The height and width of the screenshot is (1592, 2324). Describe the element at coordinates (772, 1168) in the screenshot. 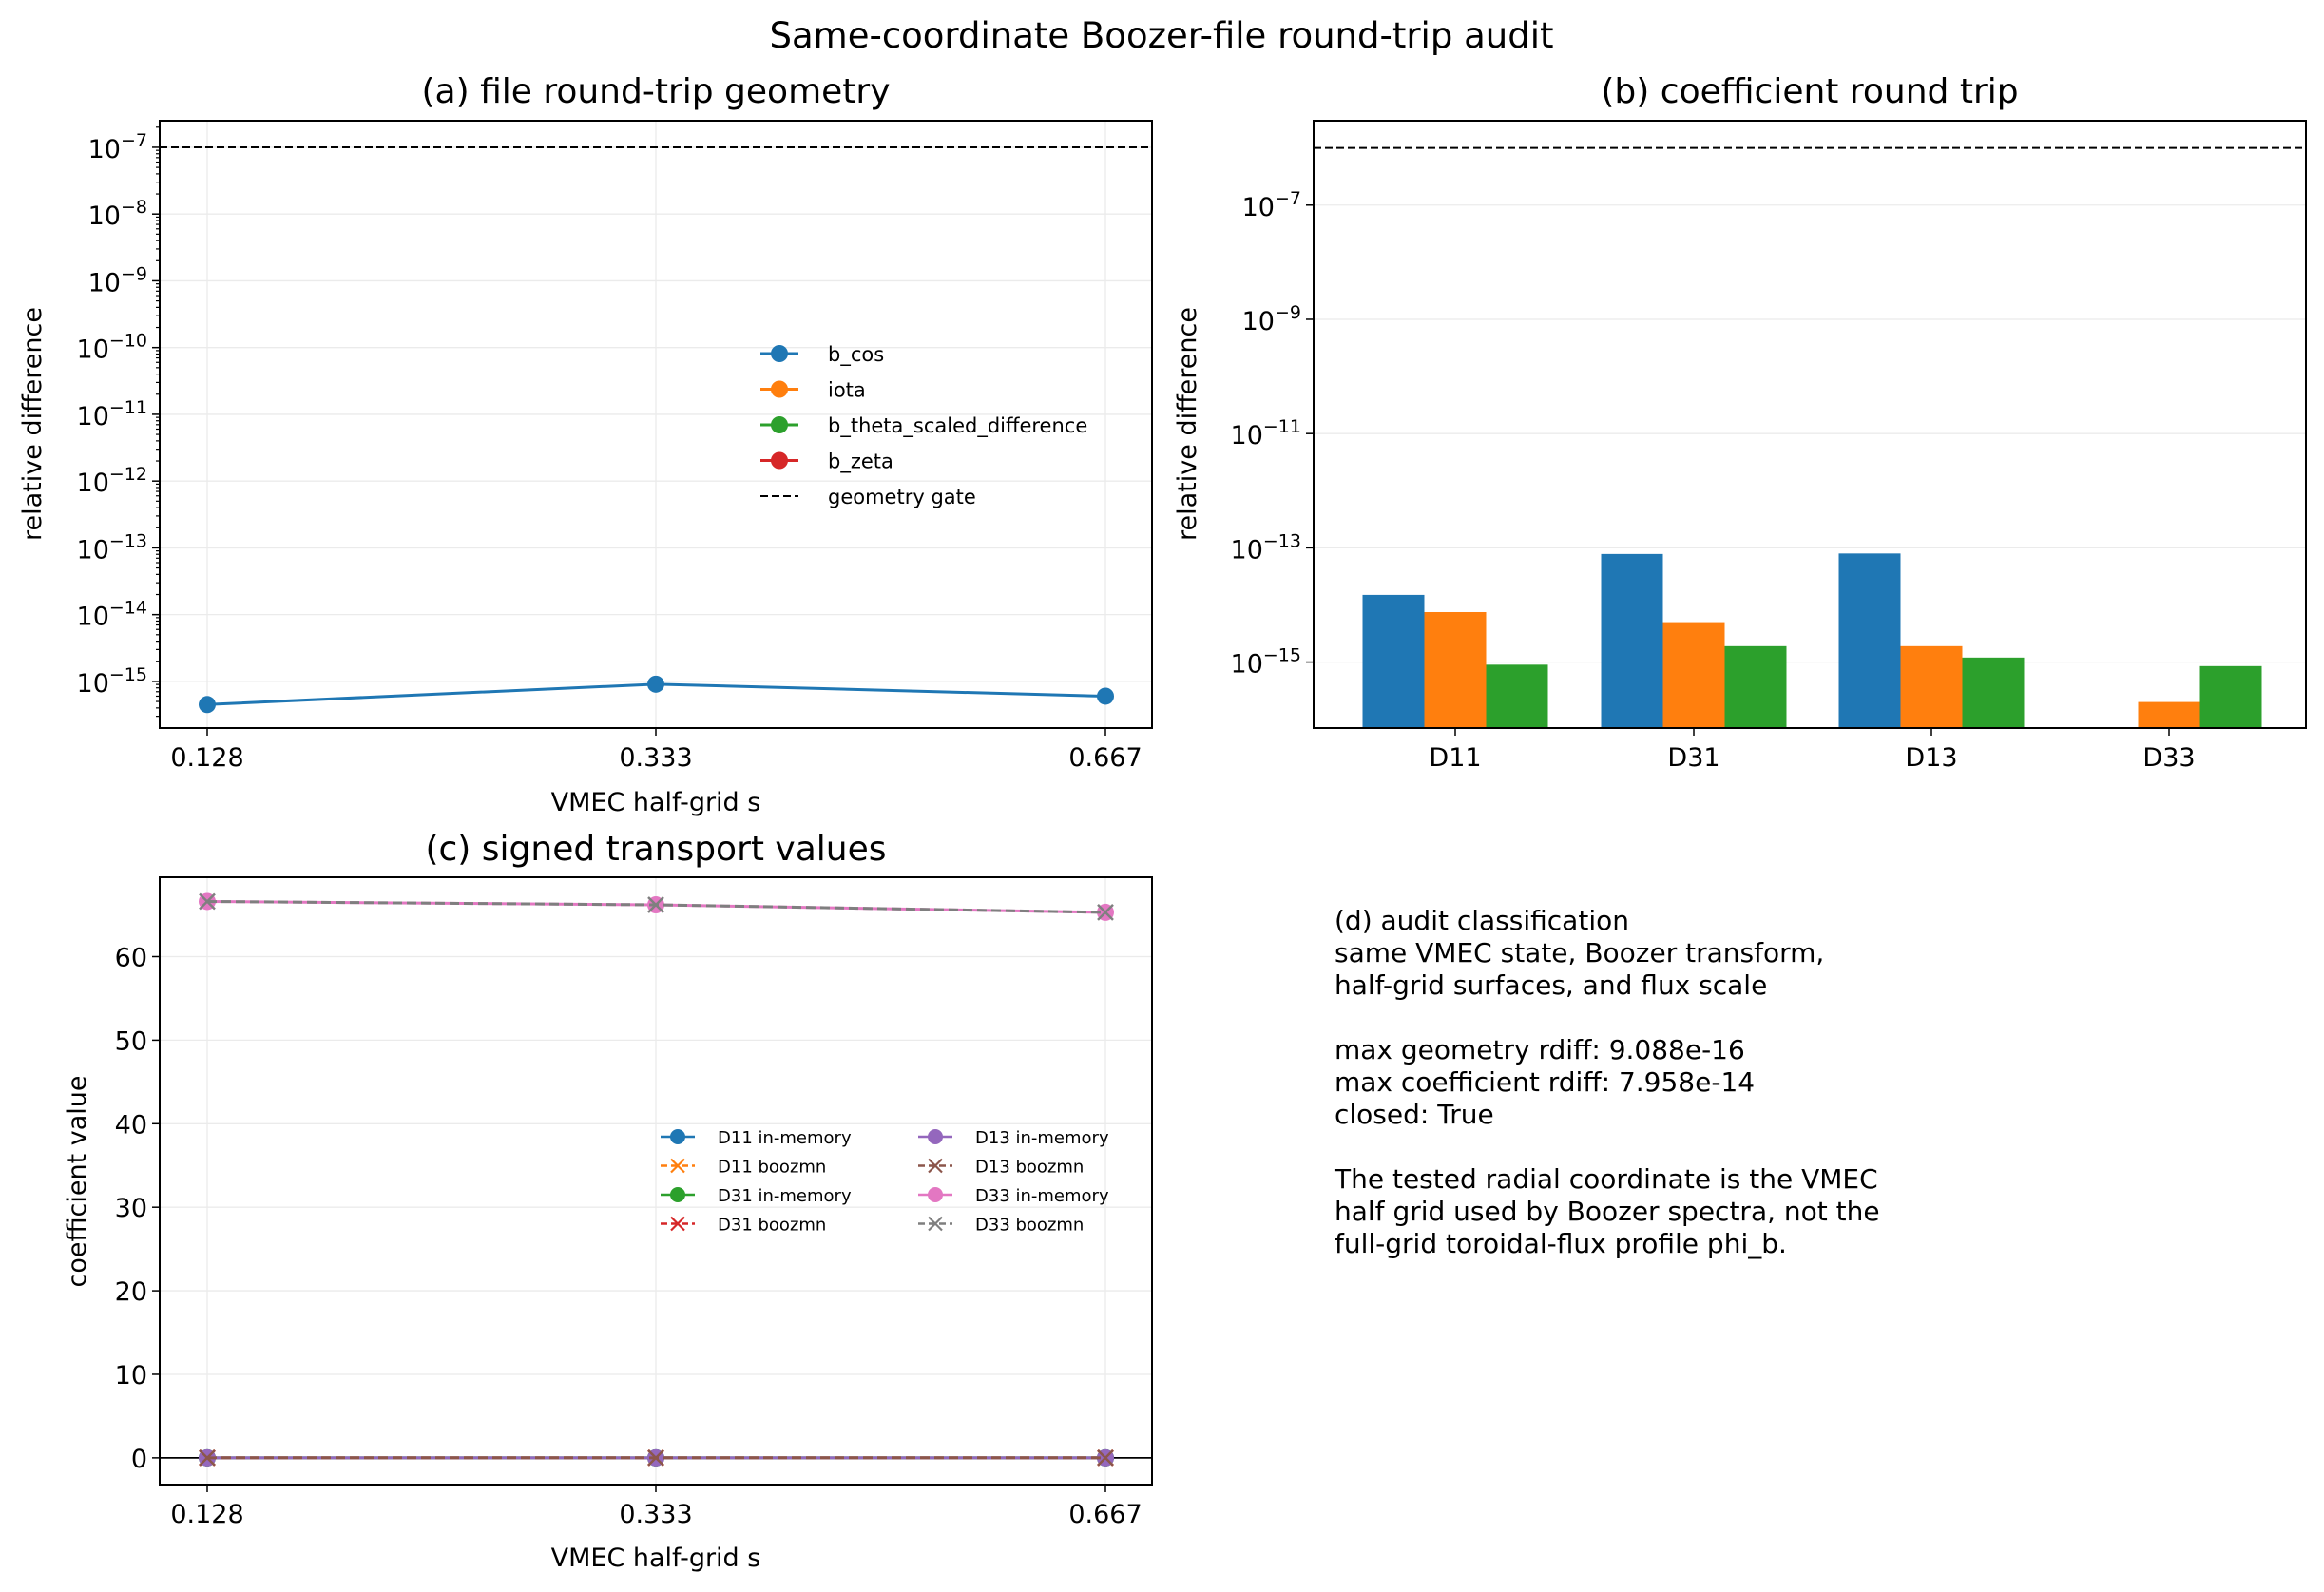

I see `legend-label-D11-boozmn: D11 boozmn` at that location.